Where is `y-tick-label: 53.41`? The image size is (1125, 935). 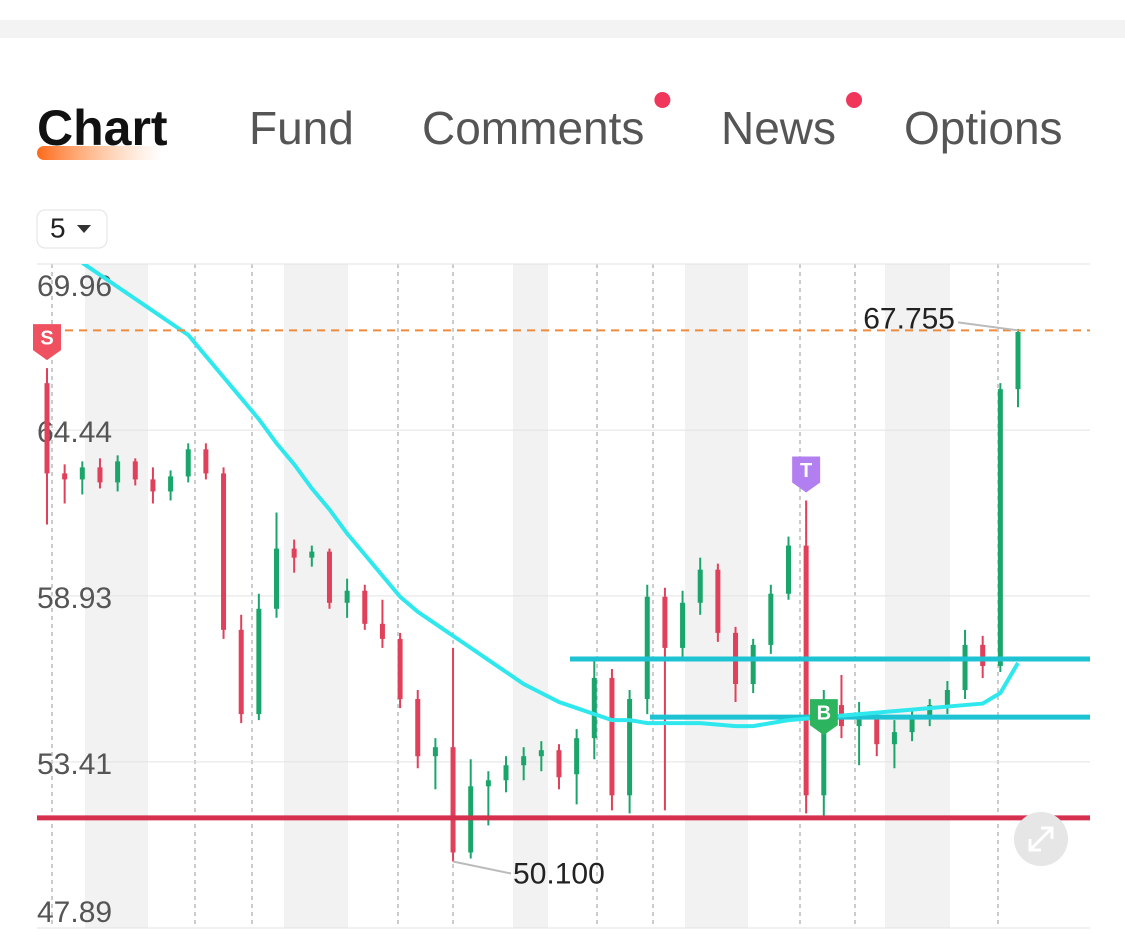
y-tick-label: 53.41 is located at coordinates (74, 764).